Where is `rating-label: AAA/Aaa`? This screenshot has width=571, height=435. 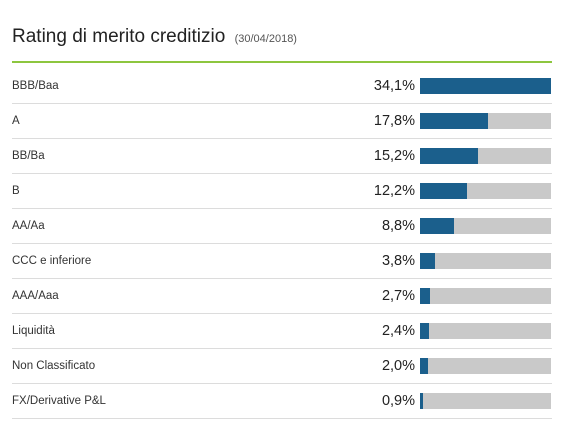
rating-label: AAA/Aaa is located at coordinates (35, 296).